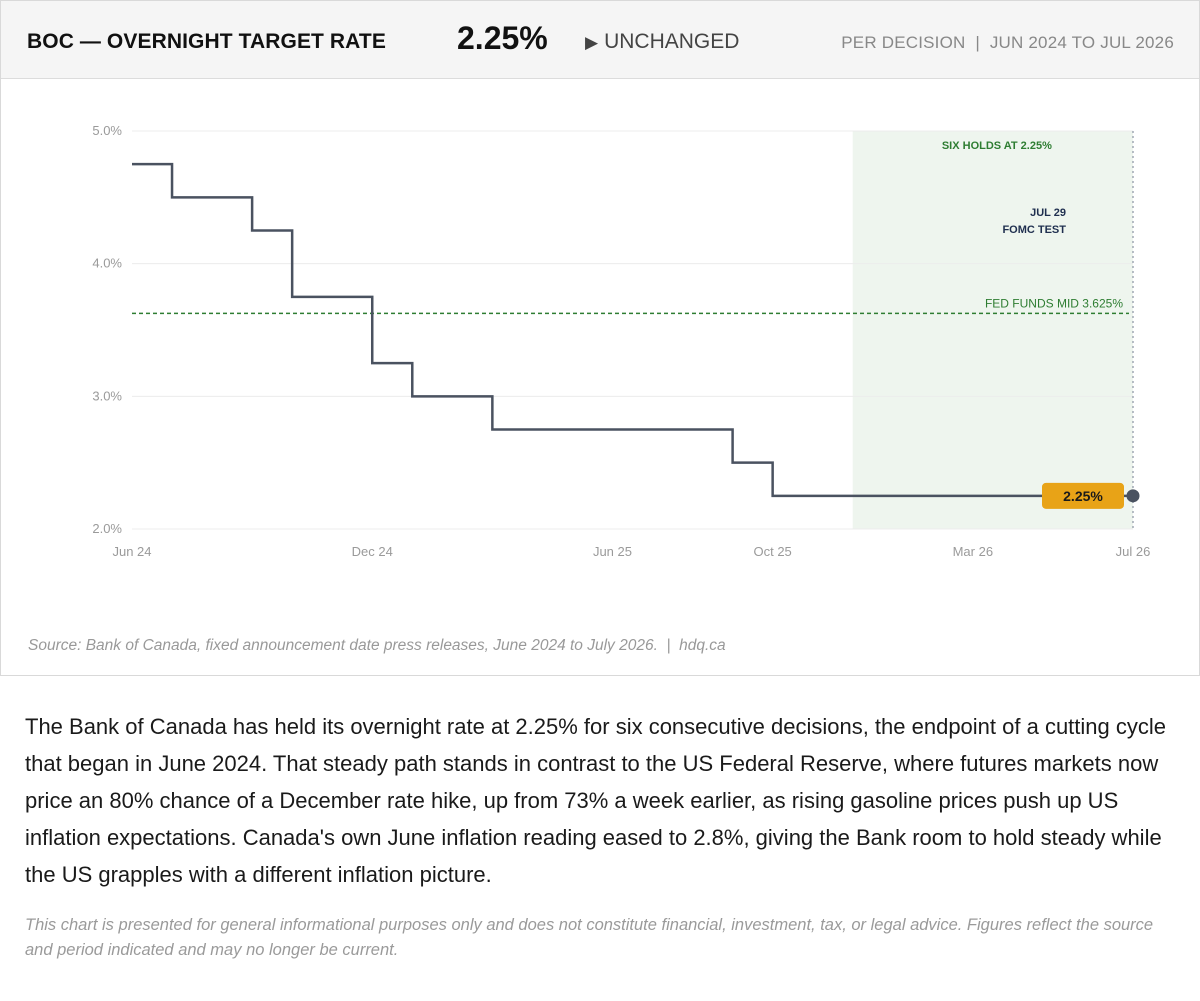 This screenshot has height=1001, width=1200. Describe the element at coordinates (107, 130) in the screenshot. I see `y-tick-label: 5.0%` at that location.